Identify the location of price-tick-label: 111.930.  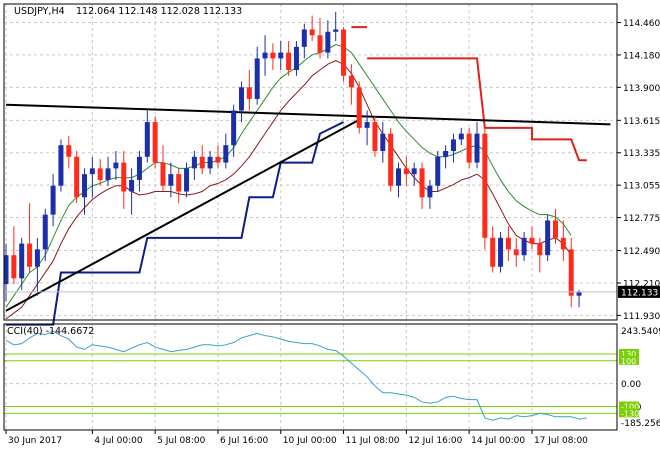
(641, 317).